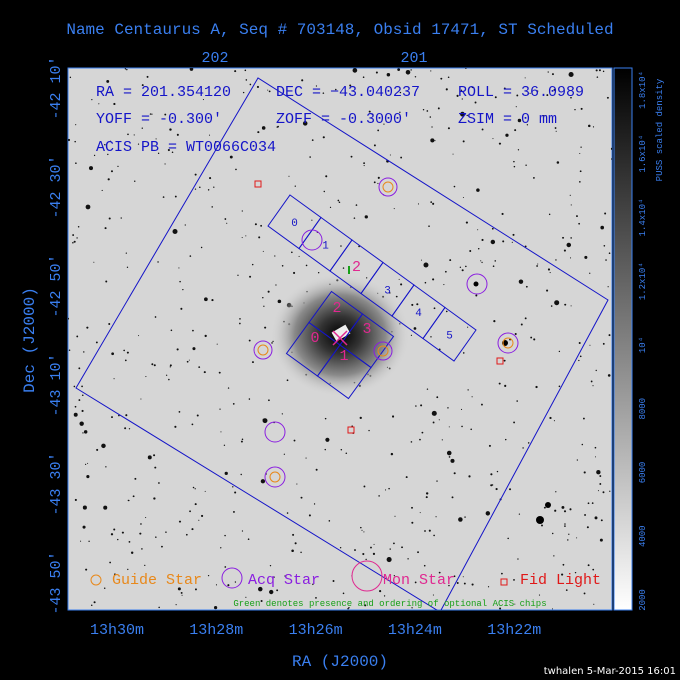  Describe the element at coordinates (418, 314) in the screenshot. I see `acis-s-label: 4` at that location.